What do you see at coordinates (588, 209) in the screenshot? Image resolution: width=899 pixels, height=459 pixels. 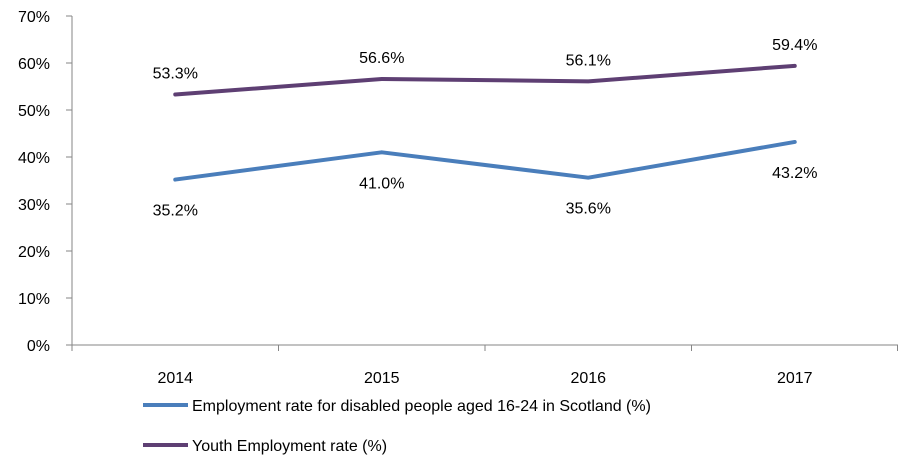 I see `data-label: 35.6%` at bounding box center [588, 209].